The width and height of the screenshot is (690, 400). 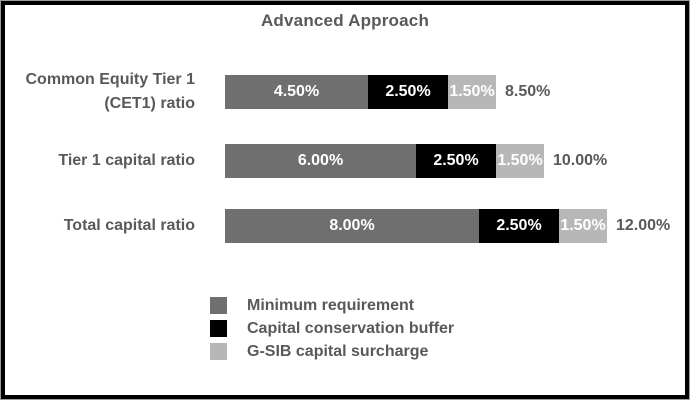 I want to click on category-label: Total capital ratio, so click(x=129, y=225).